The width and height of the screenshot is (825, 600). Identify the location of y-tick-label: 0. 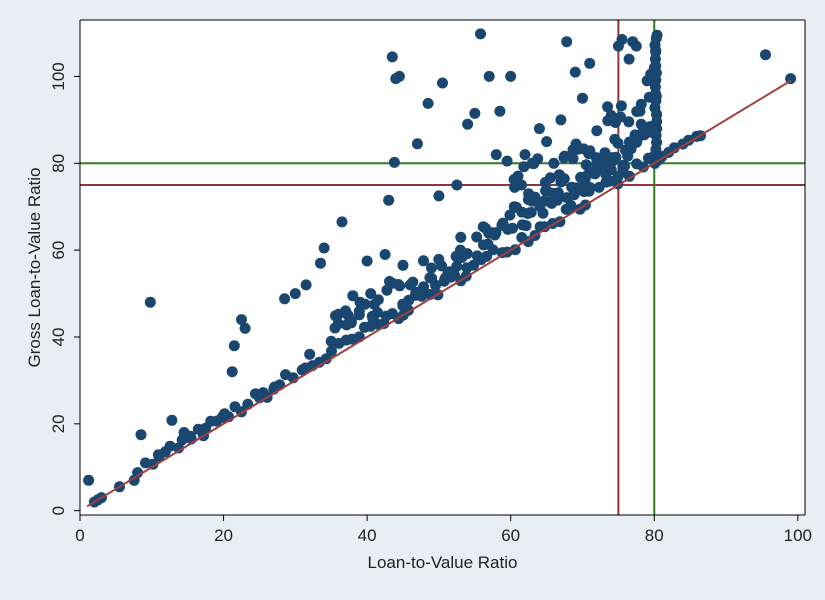
(58, 510).